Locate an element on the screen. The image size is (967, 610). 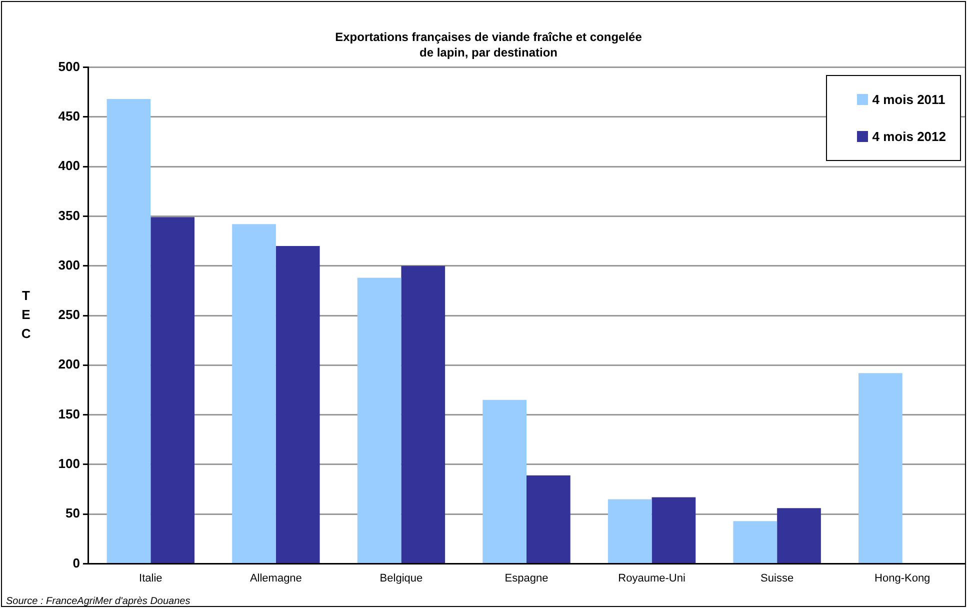
y-tick-label: 250 is located at coordinates (69, 314).